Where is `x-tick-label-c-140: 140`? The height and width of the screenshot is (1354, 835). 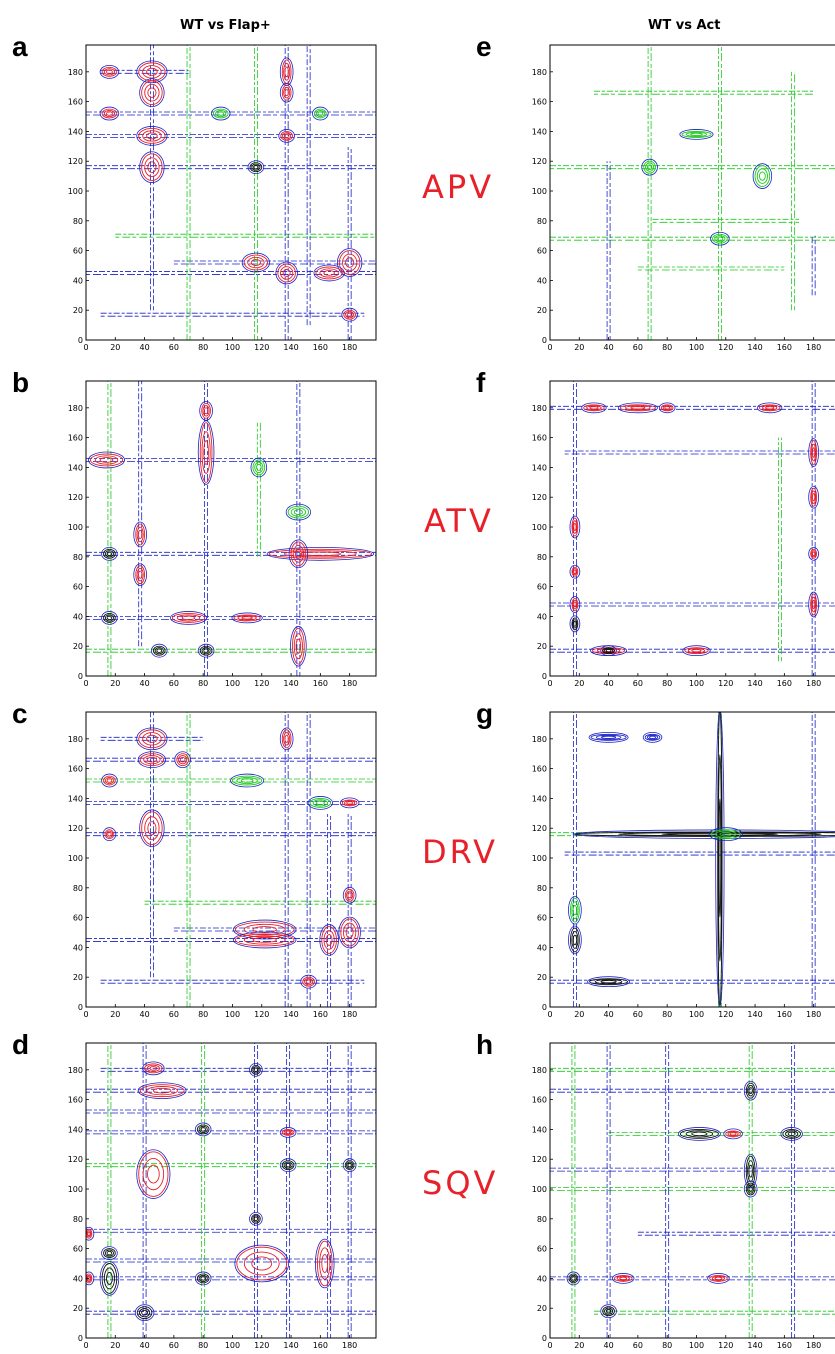 x-tick-label-c-140: 140 is located at coordinates (290, 1014).